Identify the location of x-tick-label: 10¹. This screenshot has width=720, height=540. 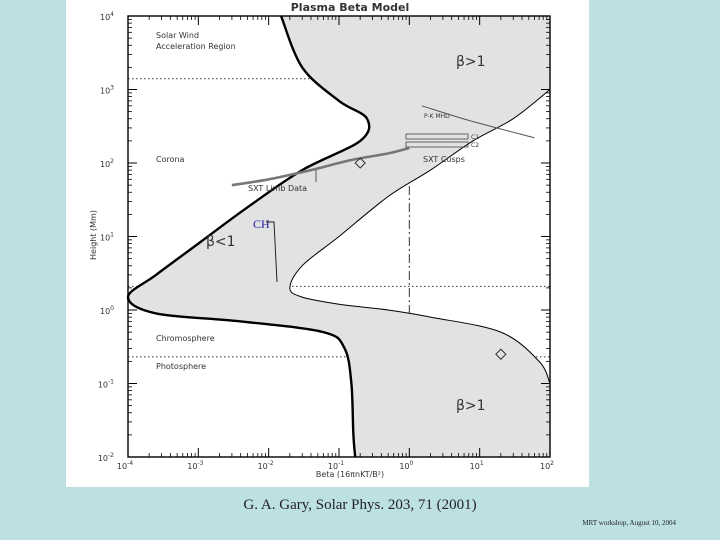
(477, 465).